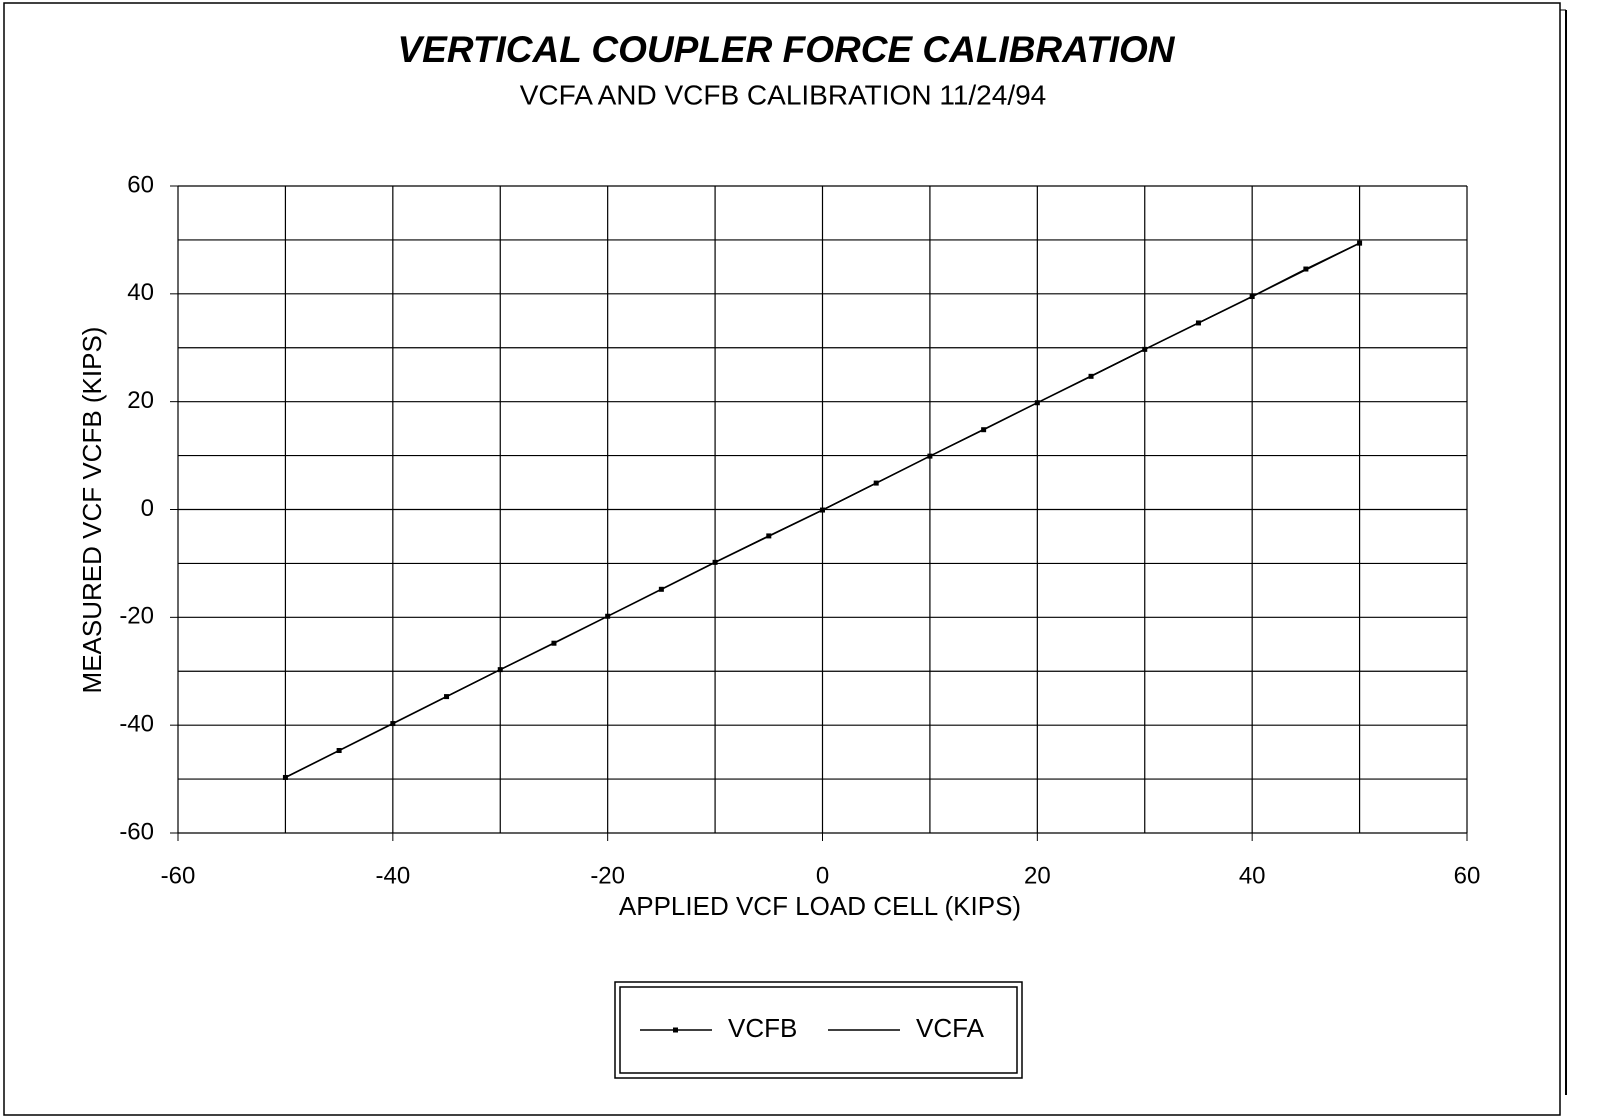  I want to click on y-tick-label: 60, so click(140, 184).